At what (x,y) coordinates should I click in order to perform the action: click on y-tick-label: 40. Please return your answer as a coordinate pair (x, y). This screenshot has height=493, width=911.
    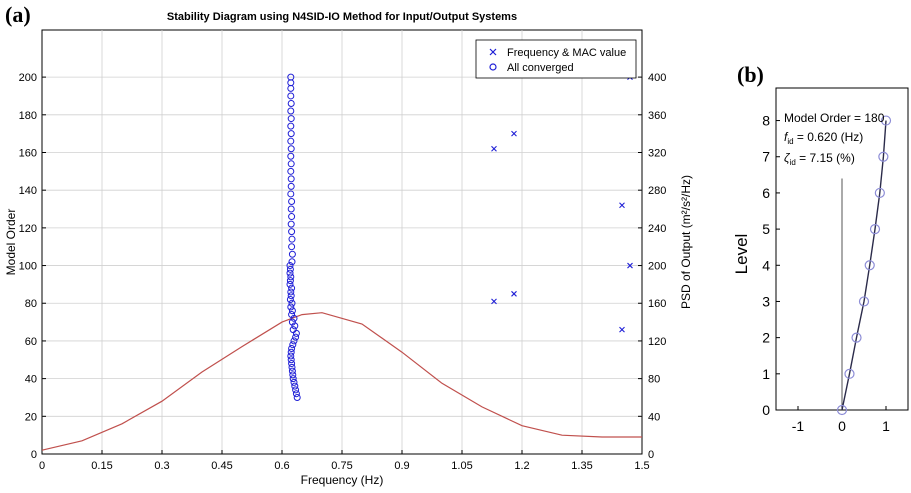
    Looking at the image, I should click on (31, 380).